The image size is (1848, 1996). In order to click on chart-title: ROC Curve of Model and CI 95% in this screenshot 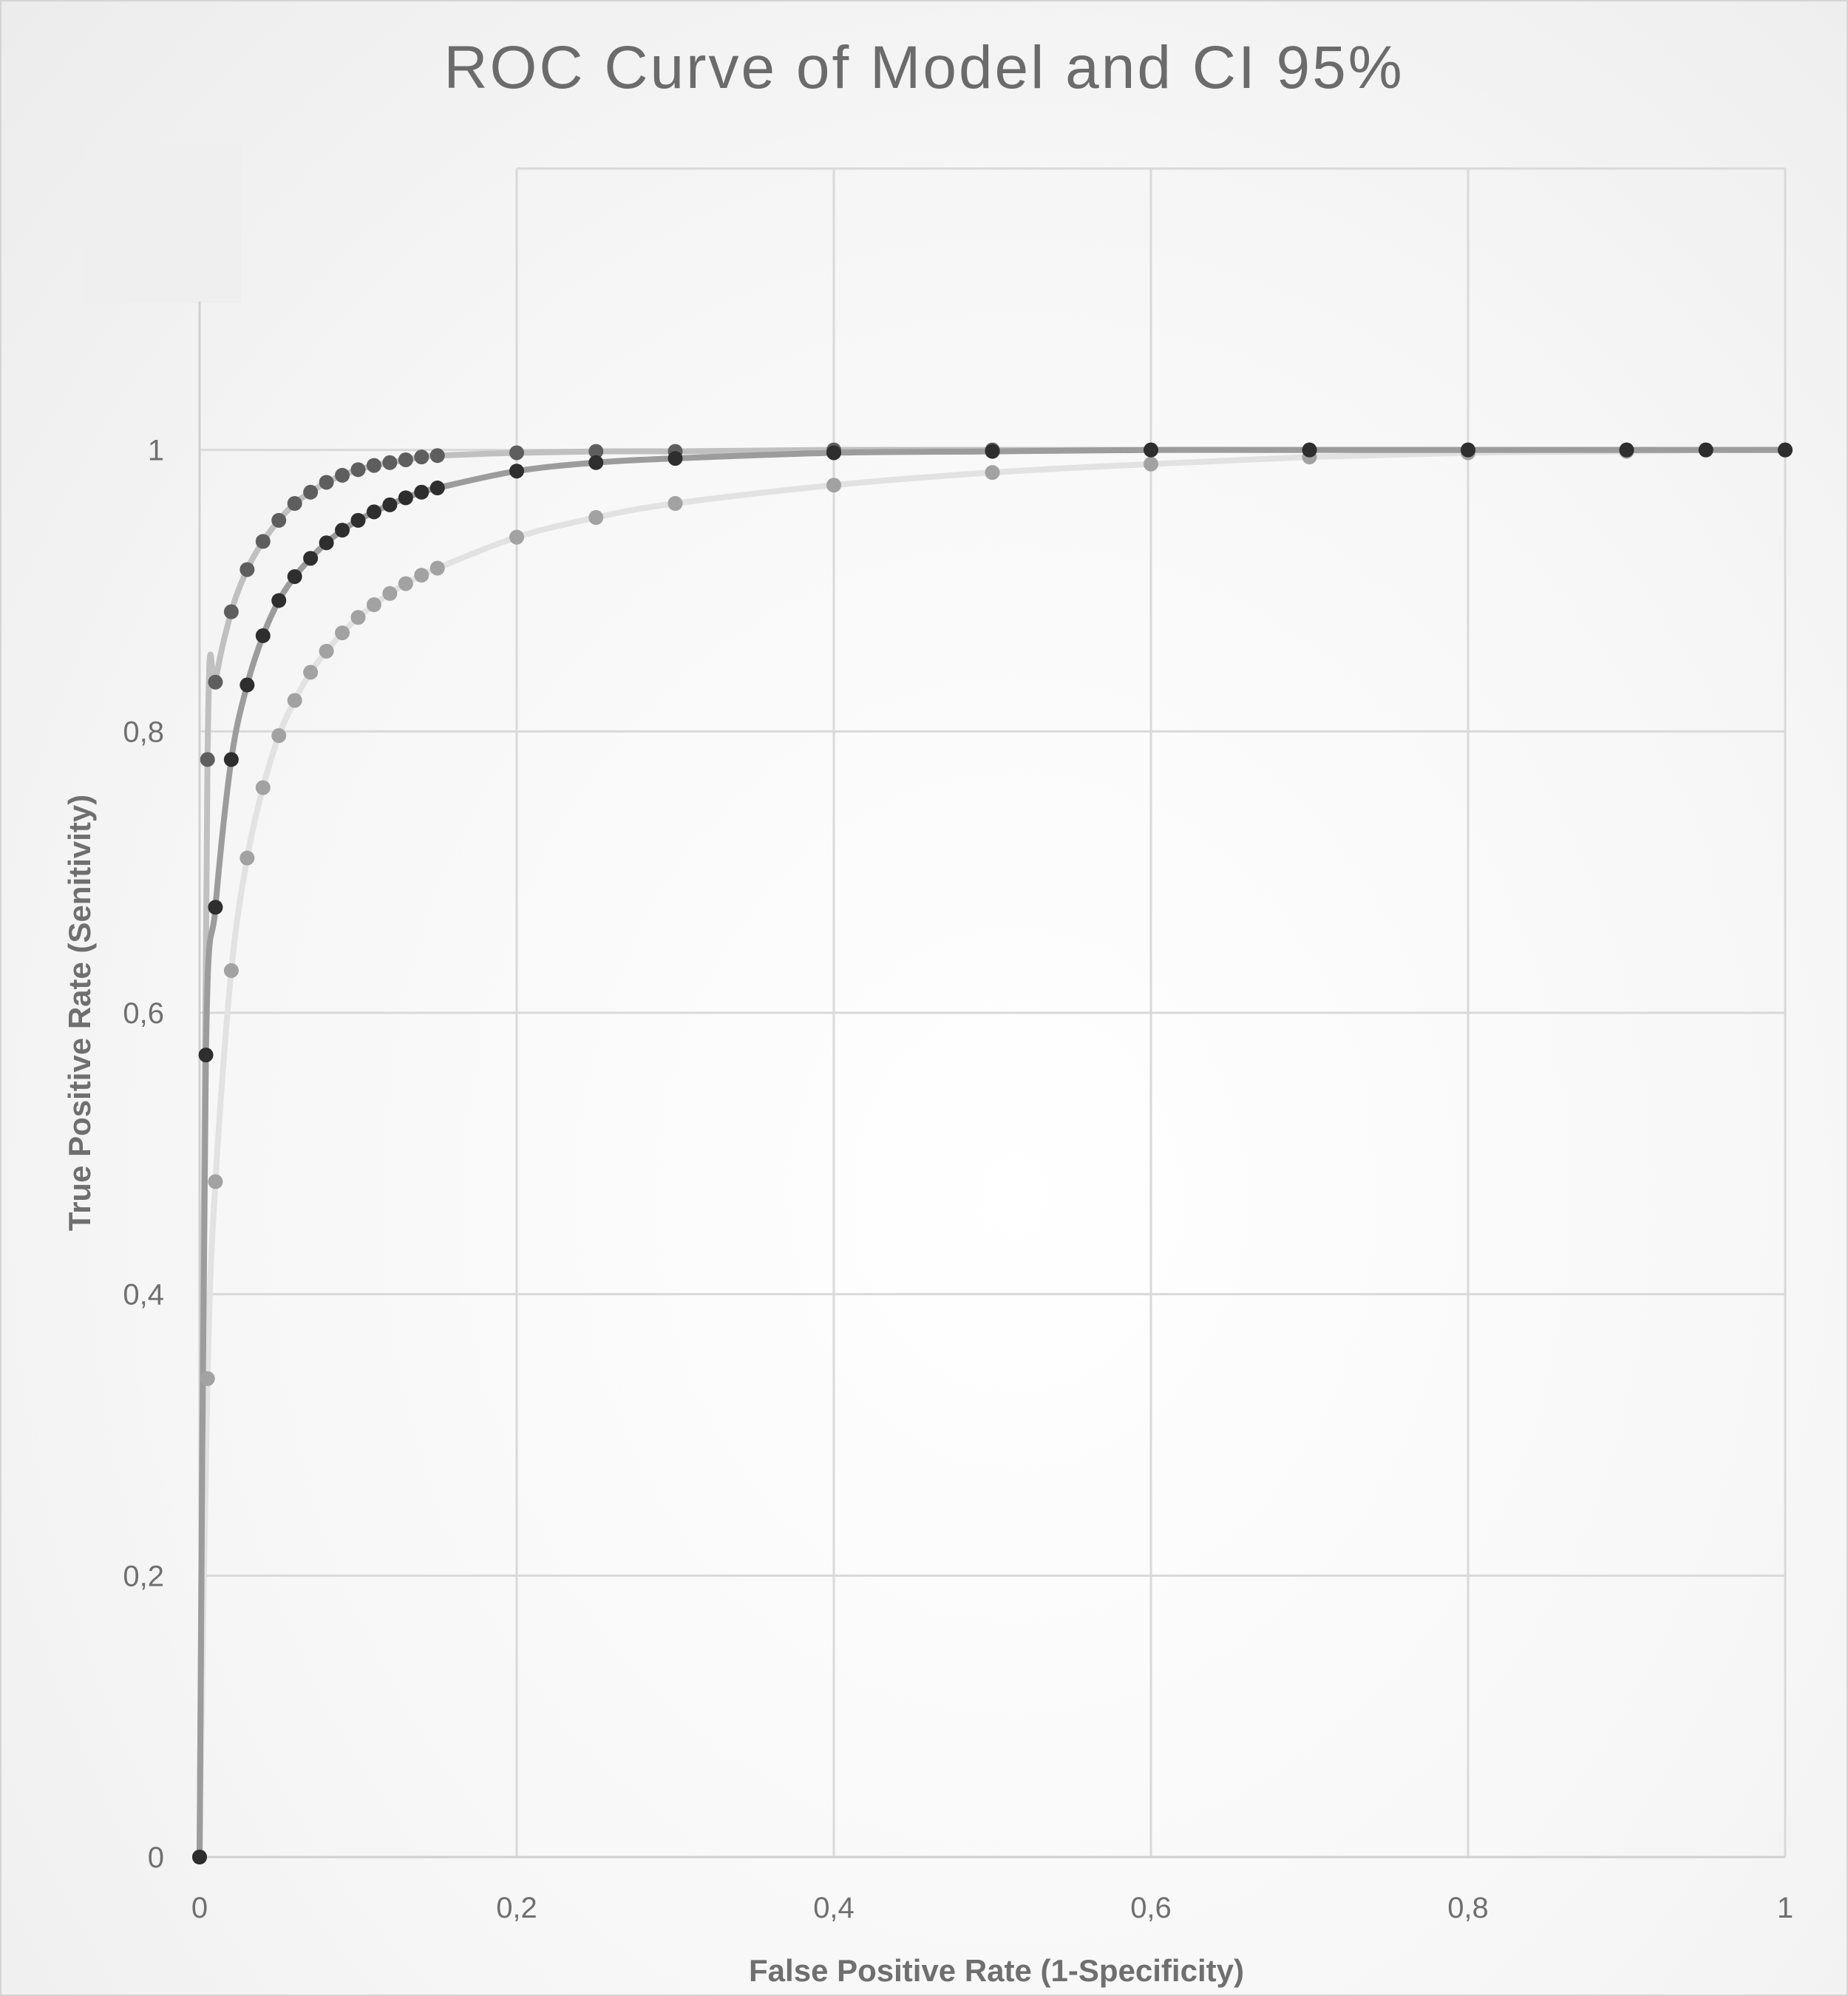, I will do `click(924, 67)`.